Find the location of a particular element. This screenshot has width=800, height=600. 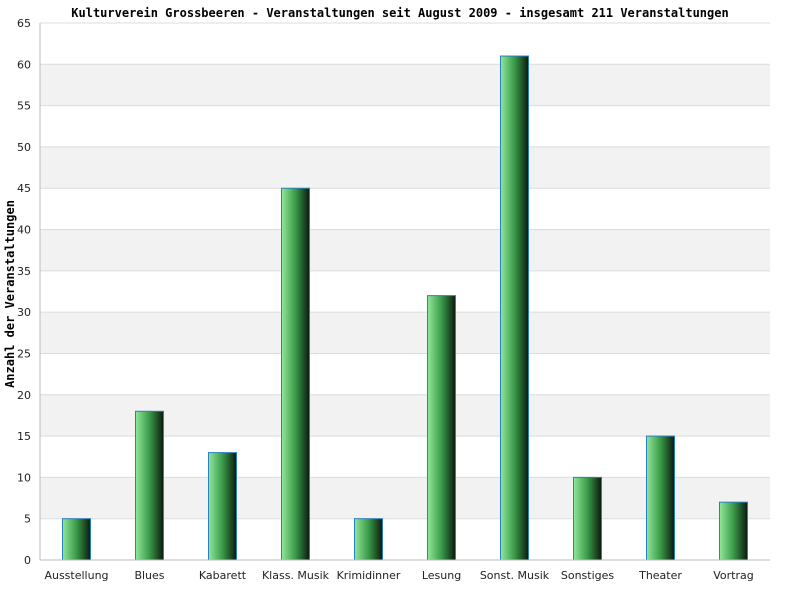

bar-sonst-musik is located at coordinates (514, 308).